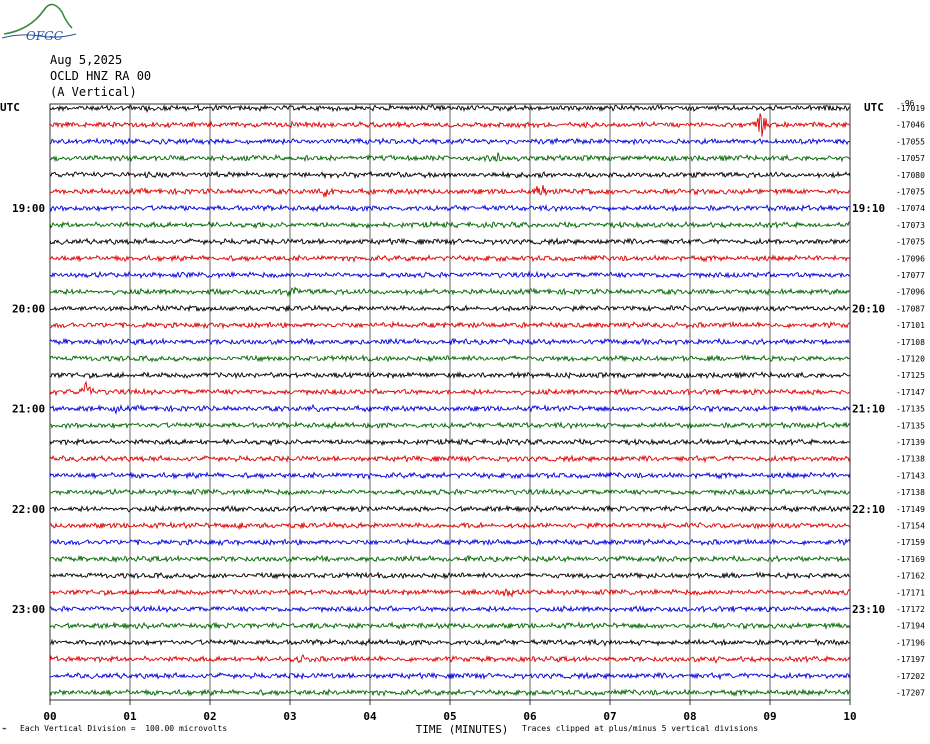 The image size is (930, 744). I want to click on x-tick-label: 08, so click(689, 716).